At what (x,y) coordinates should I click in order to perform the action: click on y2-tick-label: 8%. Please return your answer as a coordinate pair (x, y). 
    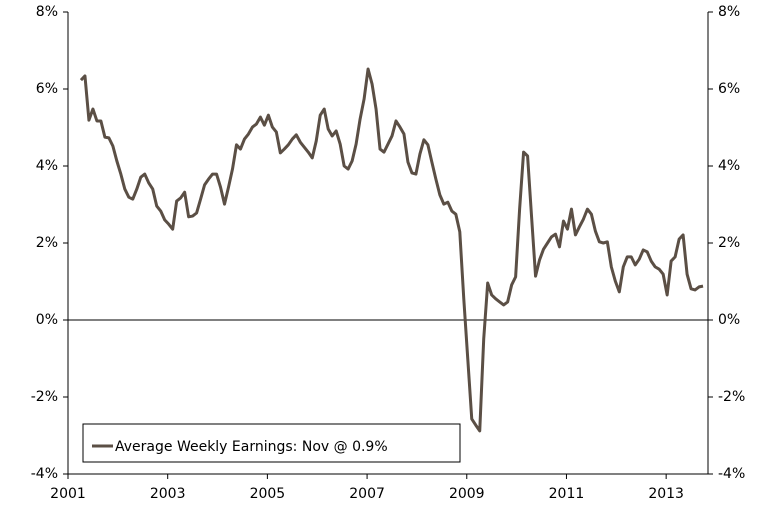
    Looking at the image, I should click on (729, 12).